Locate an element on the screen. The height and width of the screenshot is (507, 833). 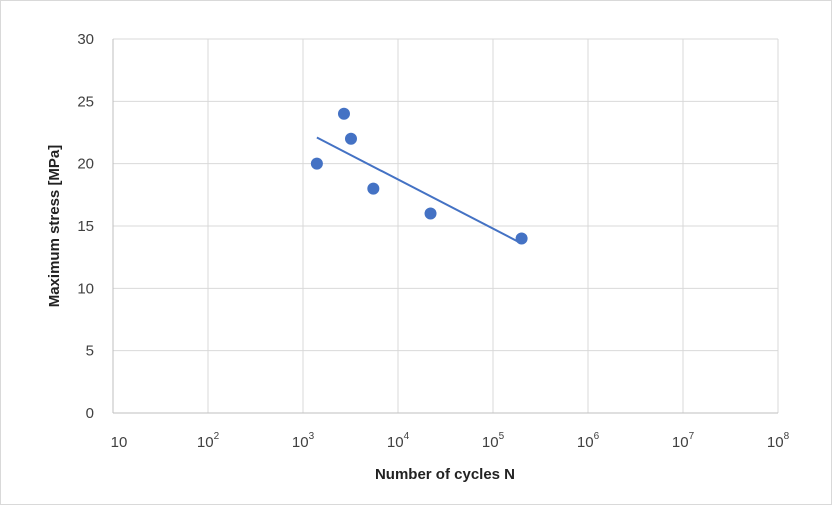
y-tick-label: 0 is located at coordinates (90, 413).